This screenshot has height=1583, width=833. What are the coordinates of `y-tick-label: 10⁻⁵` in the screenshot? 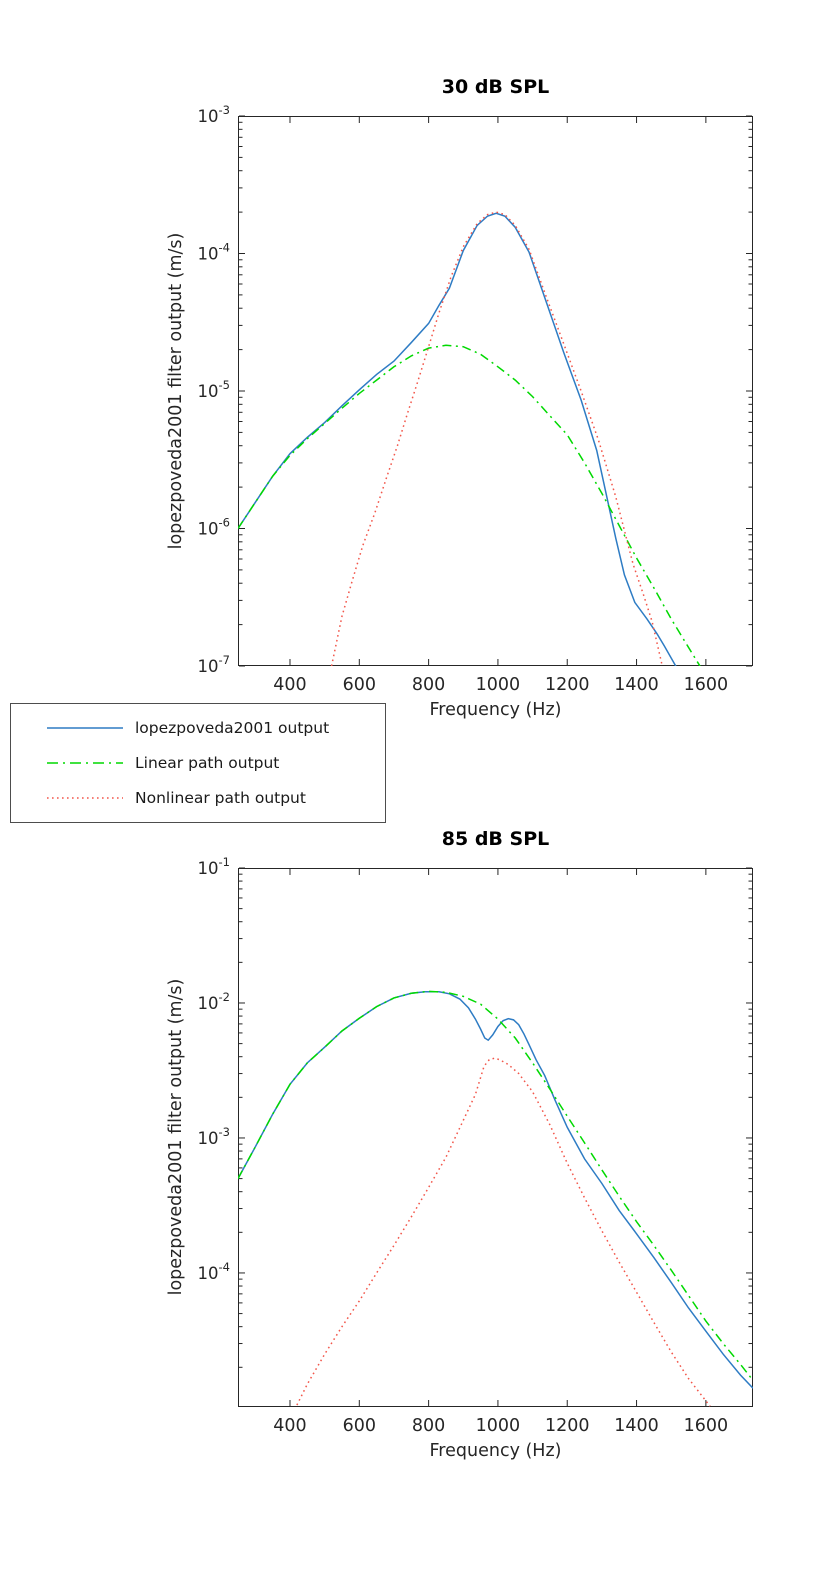 It's located at (214, 389).